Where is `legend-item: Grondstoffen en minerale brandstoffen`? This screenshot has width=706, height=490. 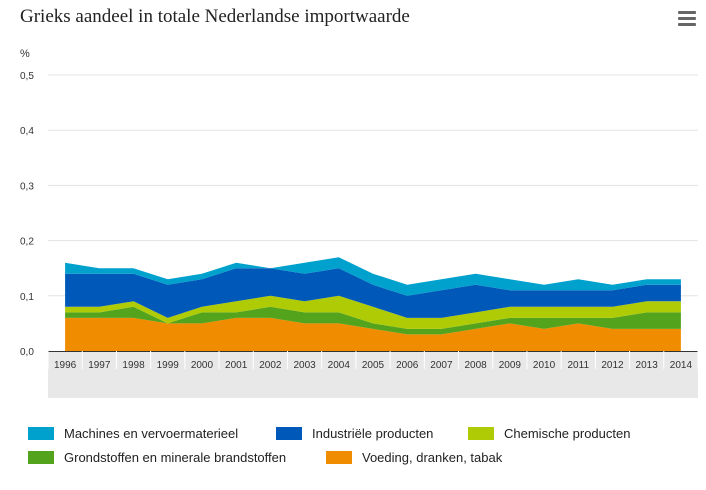
legend-item: Grondstoffen en minerale brandstoffen is located at coordinates (157, 457).